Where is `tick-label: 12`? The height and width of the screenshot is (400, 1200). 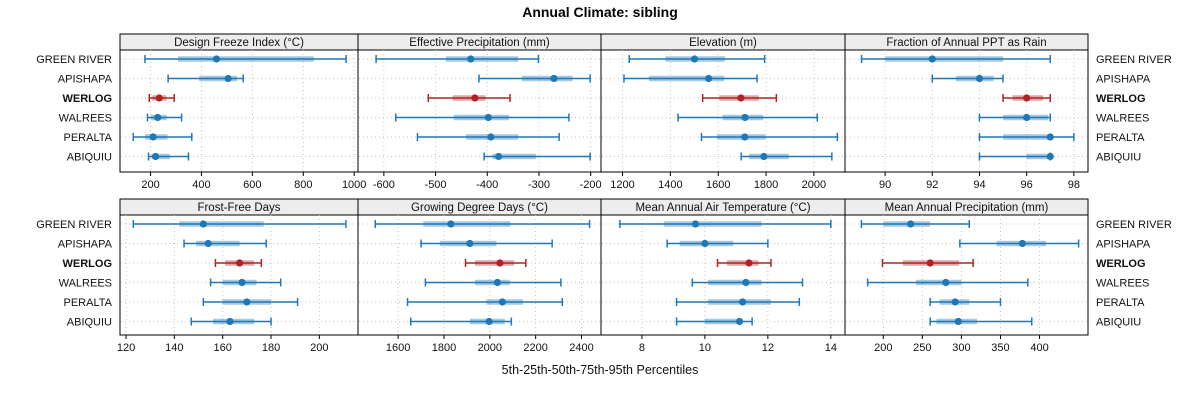
tick-label: 12 is located at coordinates (768, 348).